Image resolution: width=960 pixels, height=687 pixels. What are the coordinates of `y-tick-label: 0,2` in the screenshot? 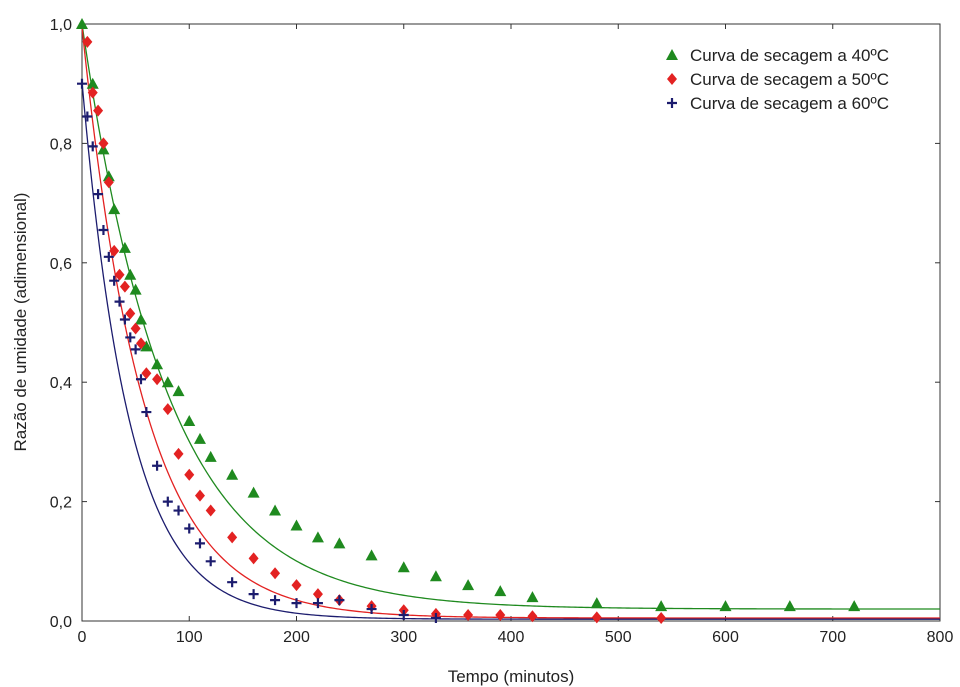 It's located at (61, 503).